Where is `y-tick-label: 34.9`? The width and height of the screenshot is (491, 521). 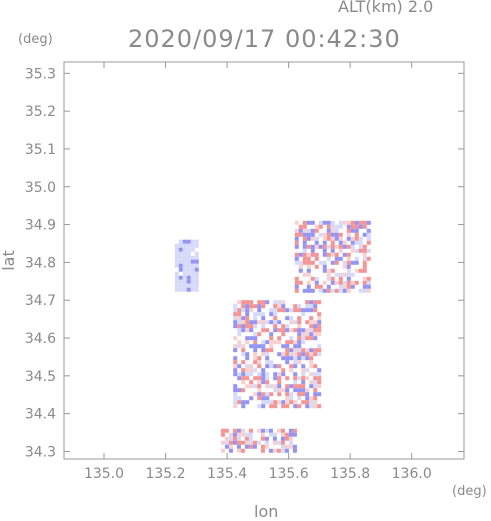 y-tick-label: 34.9 is located at coordinates (40, 226).